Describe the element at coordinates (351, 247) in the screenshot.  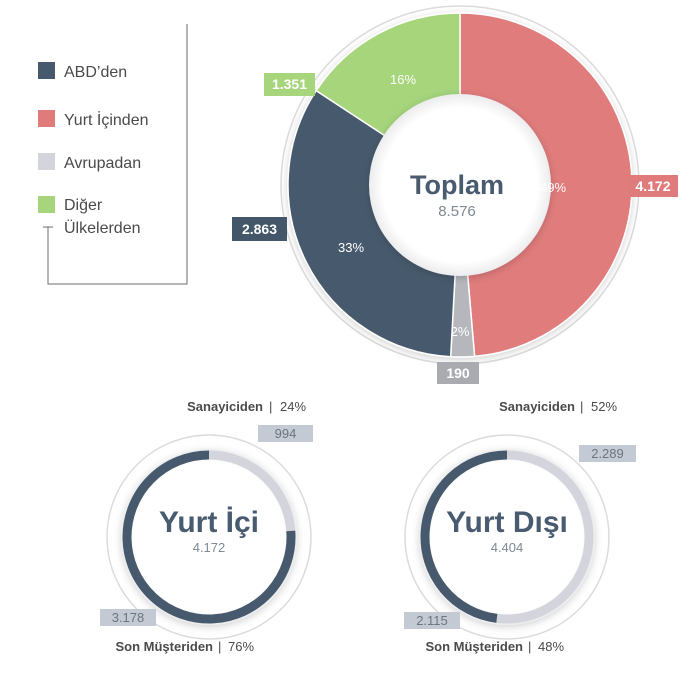
I see `slice-percent-label: 33%` at that location.